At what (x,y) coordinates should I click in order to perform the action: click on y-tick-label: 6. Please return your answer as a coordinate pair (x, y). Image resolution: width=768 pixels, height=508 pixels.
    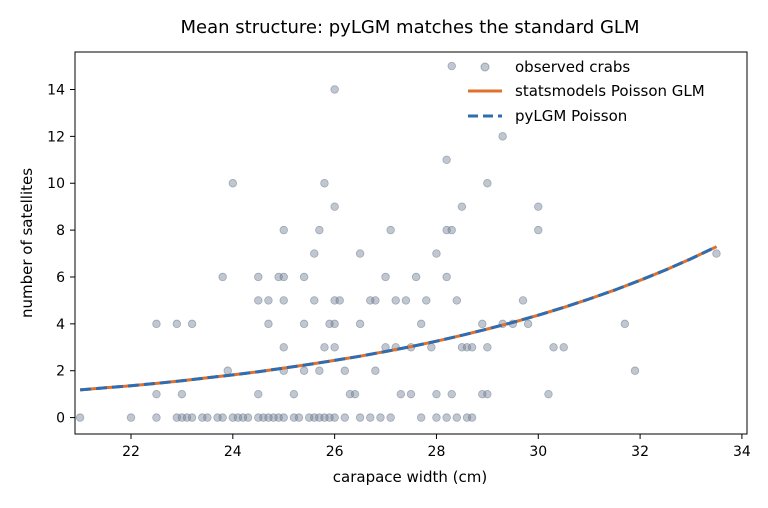
    Looking at the image, I should click on (60, 278).